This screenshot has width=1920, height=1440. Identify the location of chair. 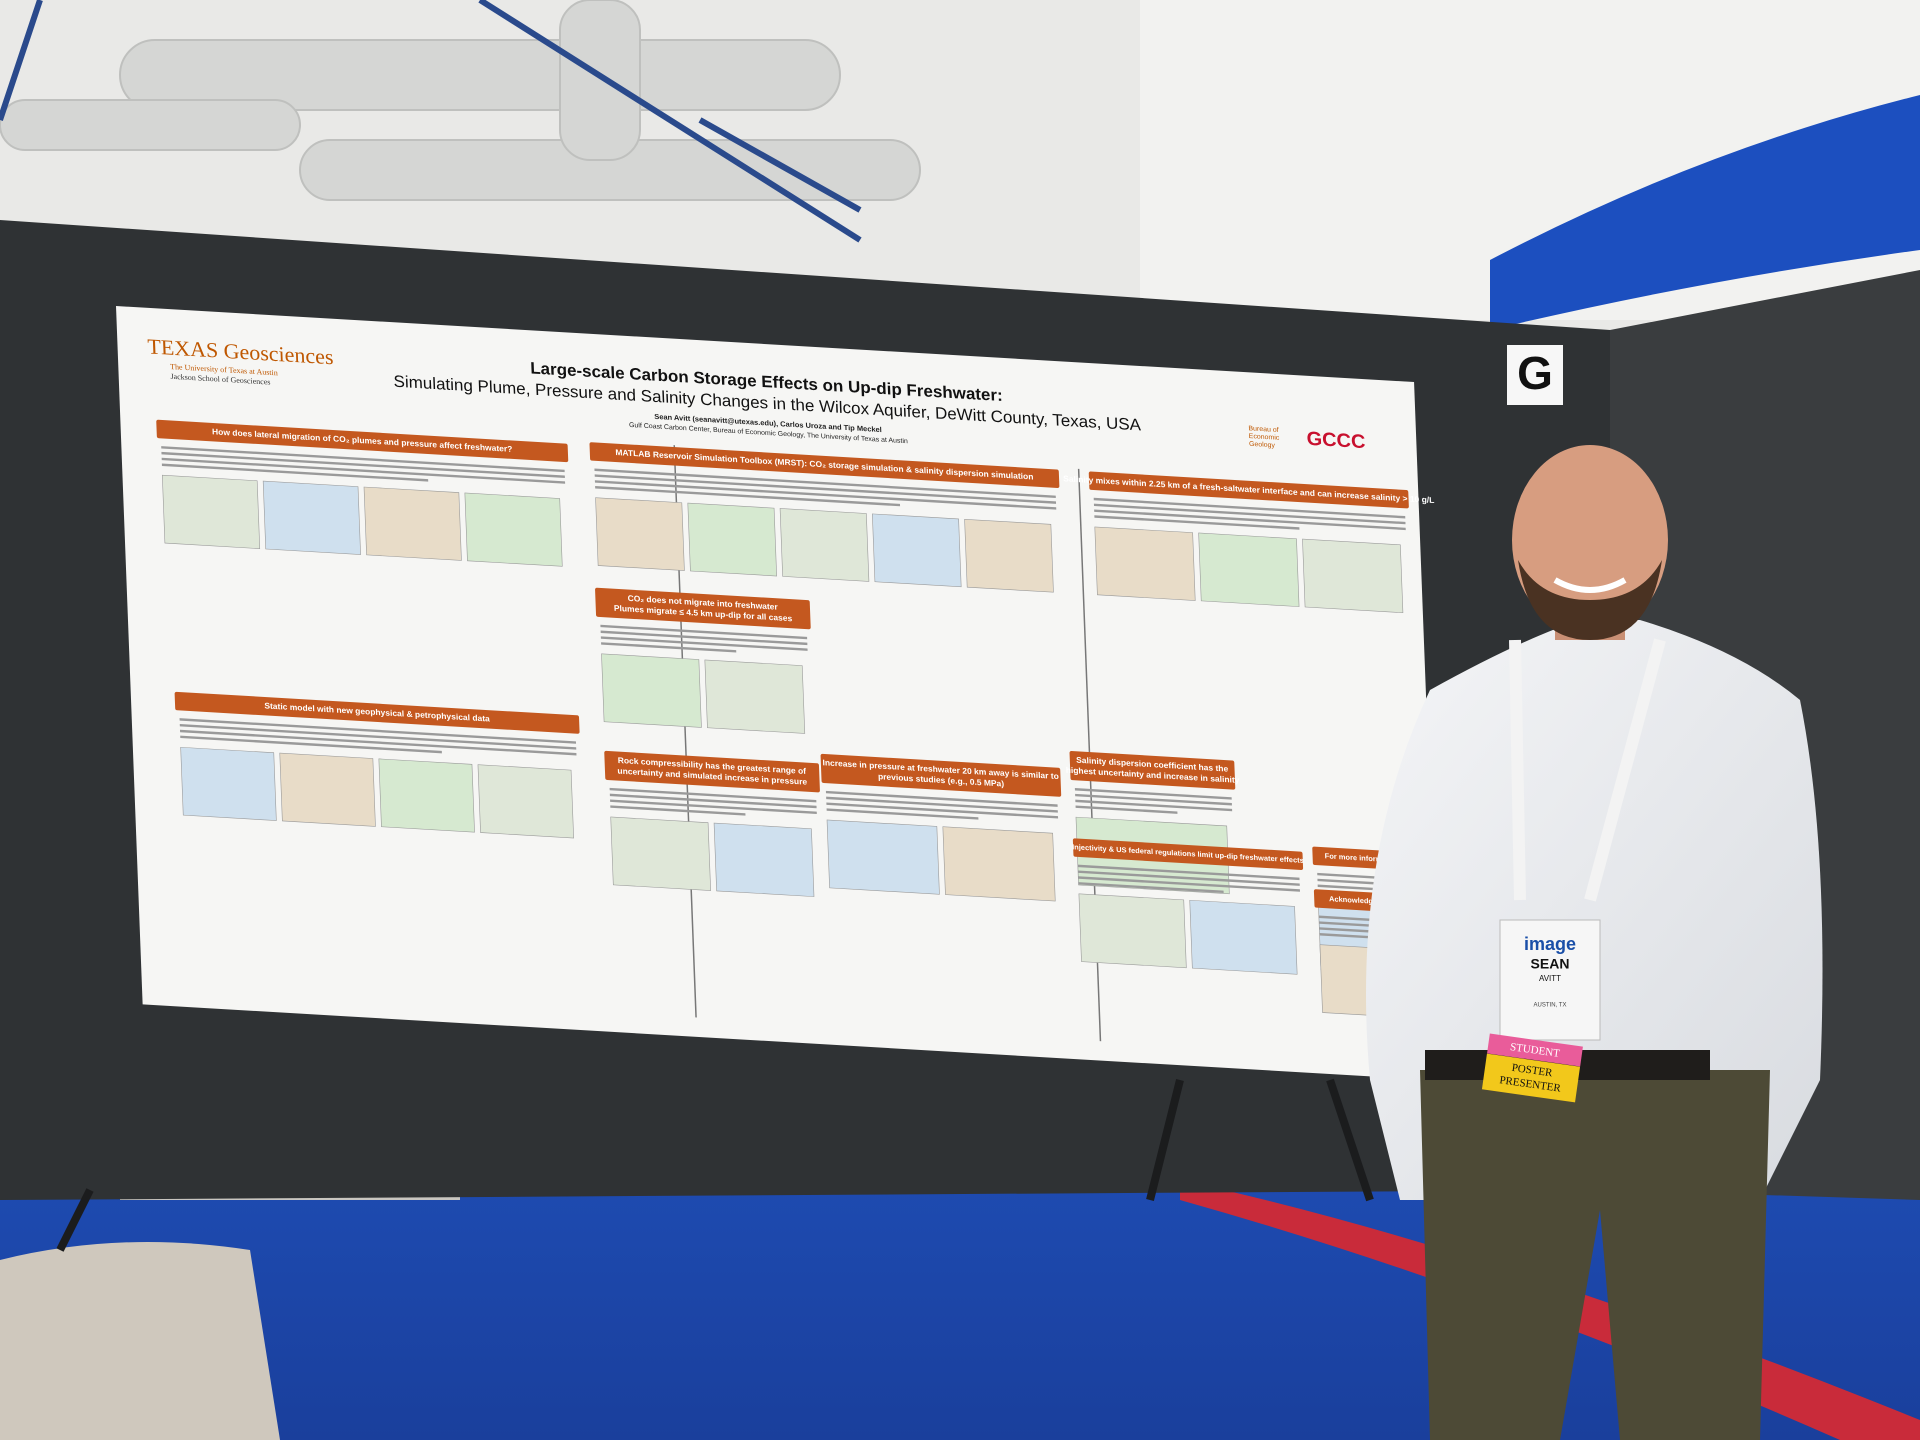
(140, 1341).